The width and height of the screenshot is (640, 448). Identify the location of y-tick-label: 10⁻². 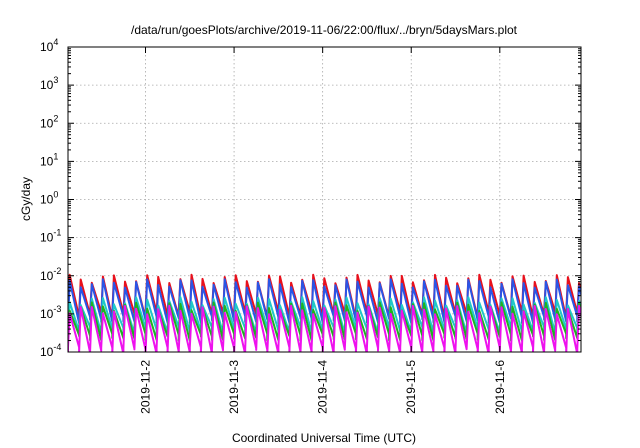
(50, 274).